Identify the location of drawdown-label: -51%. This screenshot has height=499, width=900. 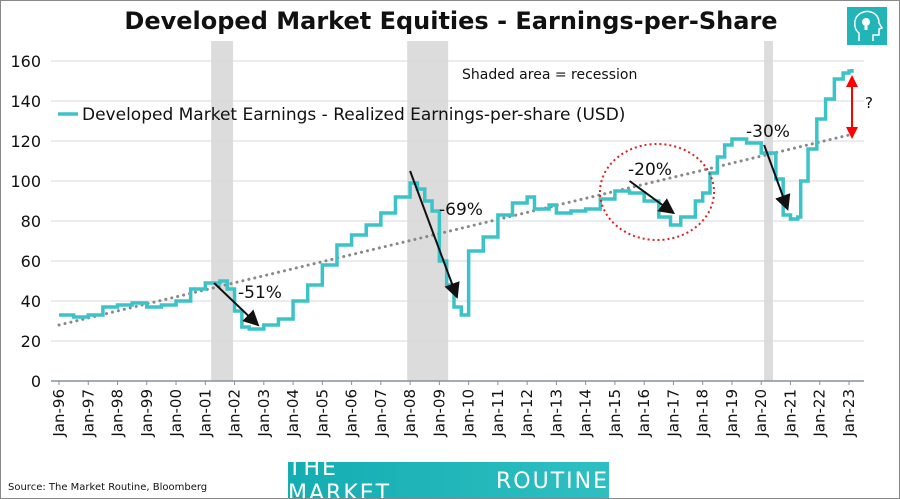
(260, 293).